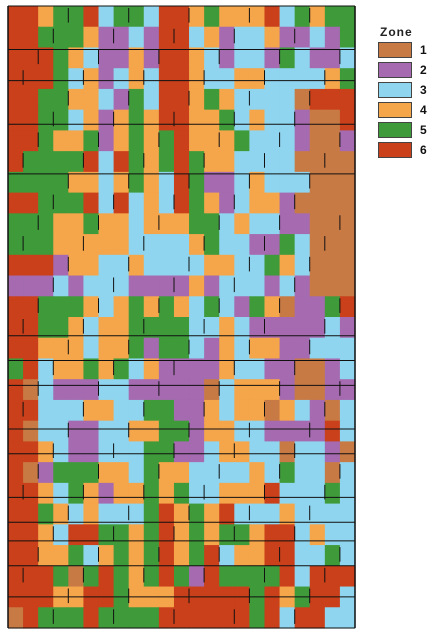 The image size is (439, 632). What do you see at coordinates (395, 150) in the screenshot?
I see `legend-swatch` at bounding box center [395, 150].